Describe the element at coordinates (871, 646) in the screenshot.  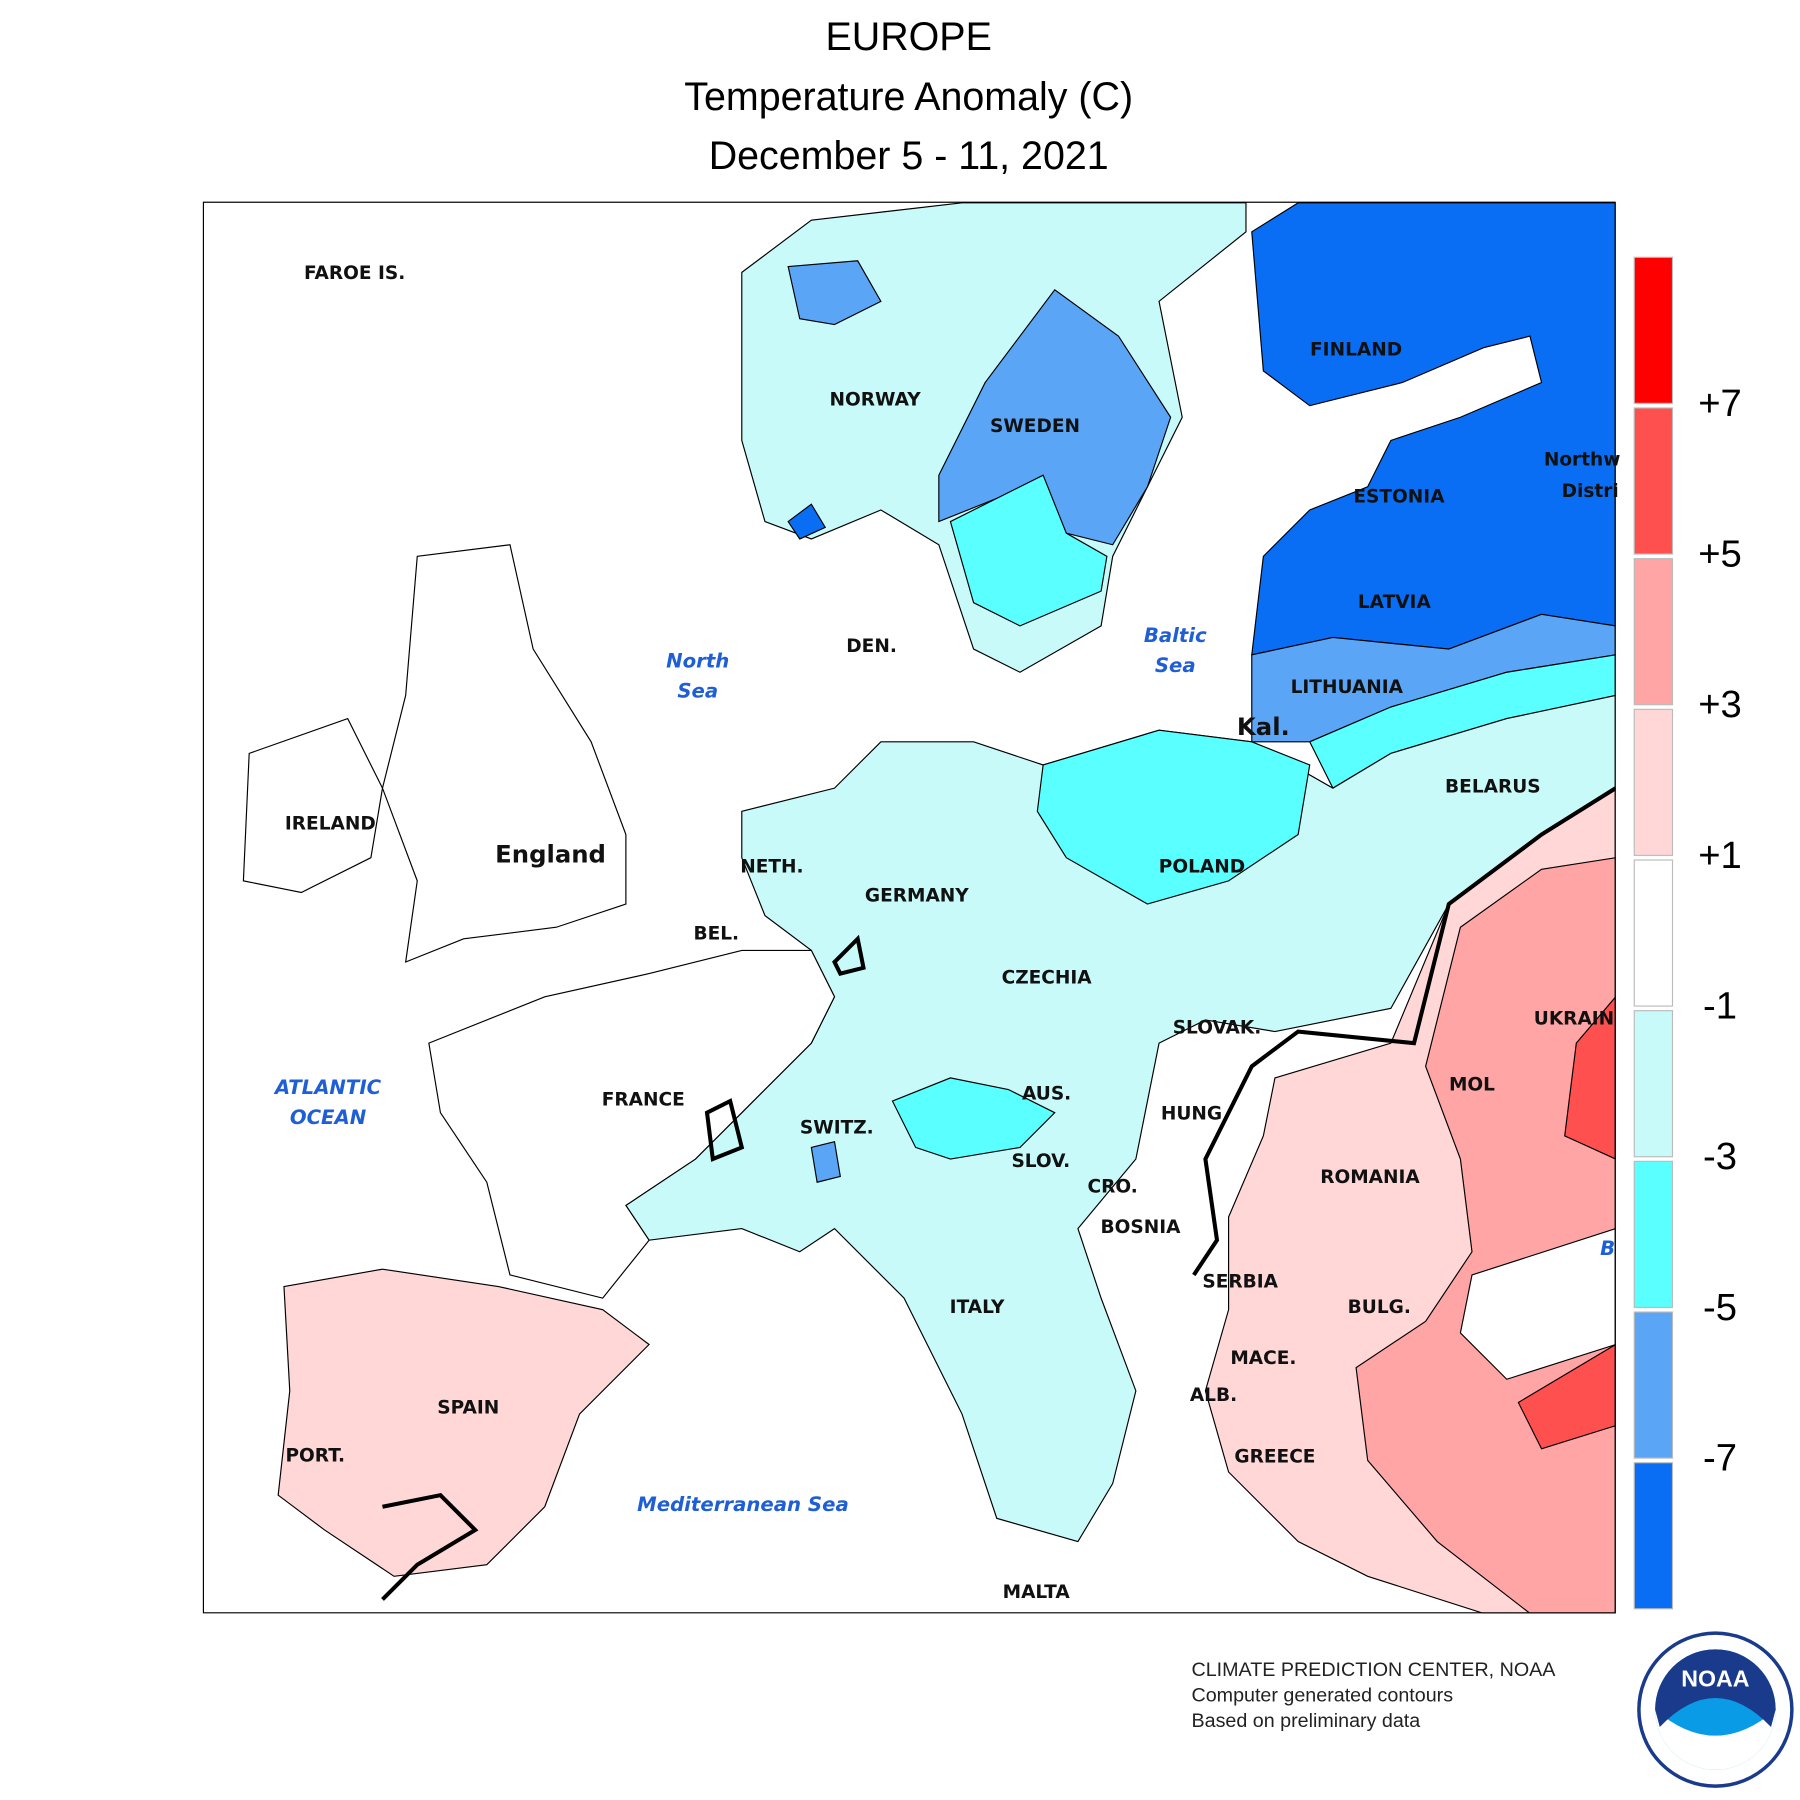
I see `place-label: DEN.` at that location.